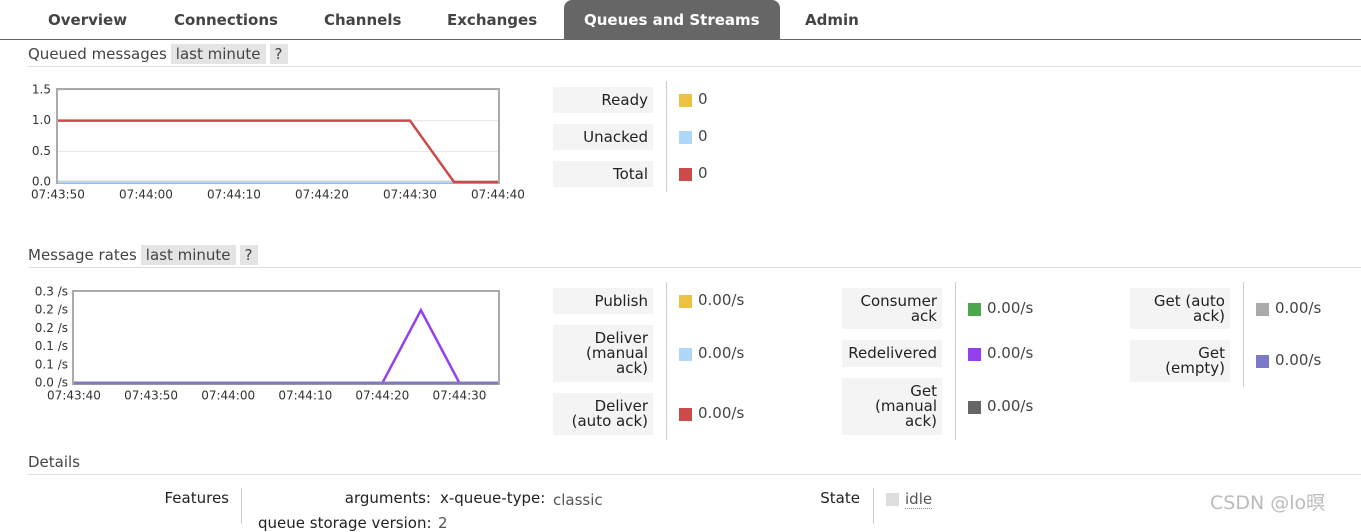 Image resolution: width=1361 pixels, height=532 pixels. I want to click on legend-name: Deliver (manual ack), so click(616, 353).